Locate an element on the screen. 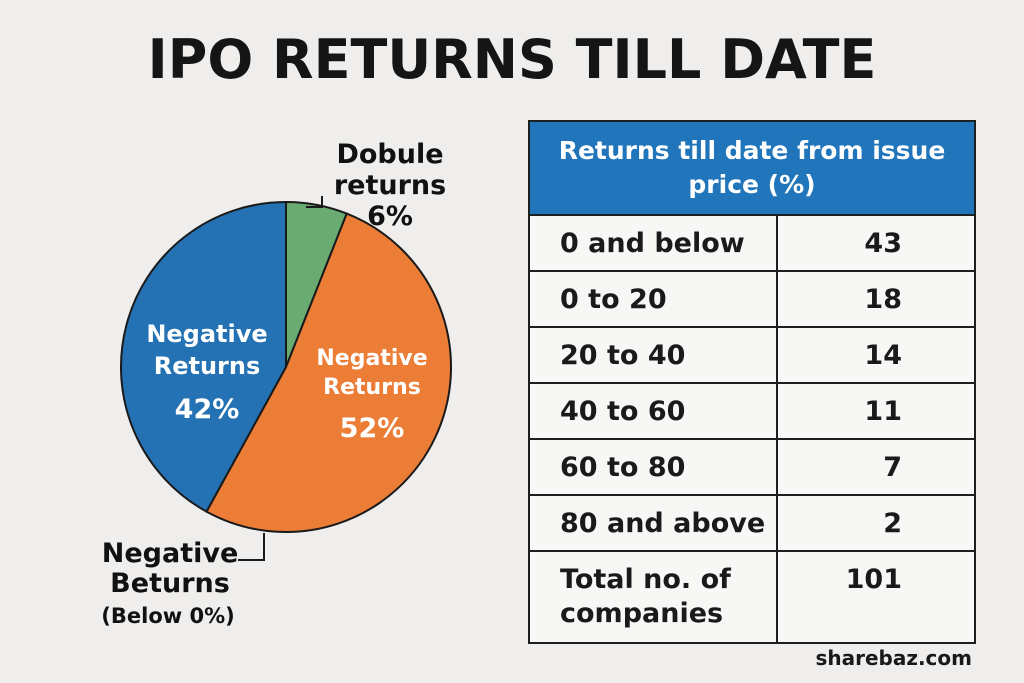 This screenshot has height=683, width=1024. table-cell-range: 40 to 60 is located at coordinates (654, 411).